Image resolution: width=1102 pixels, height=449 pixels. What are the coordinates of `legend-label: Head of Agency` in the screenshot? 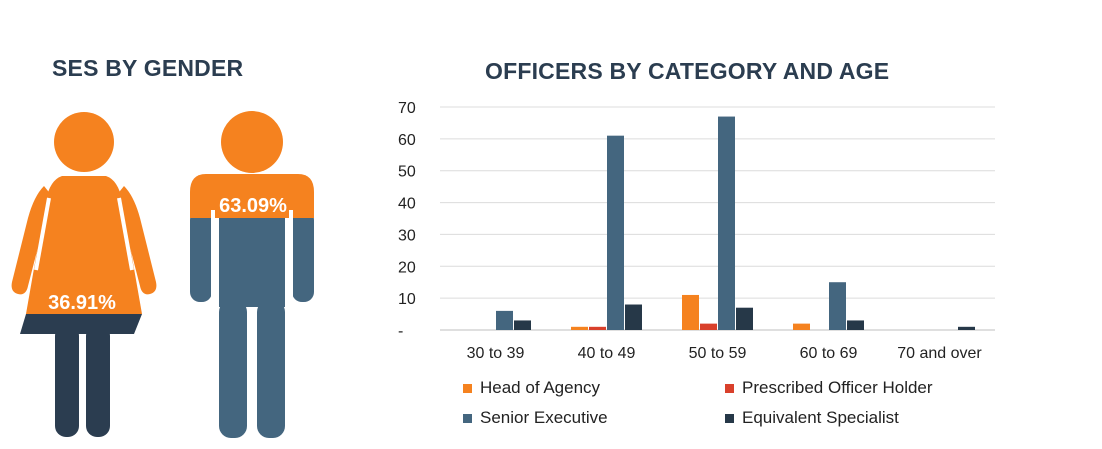 It's located at (540, 387).